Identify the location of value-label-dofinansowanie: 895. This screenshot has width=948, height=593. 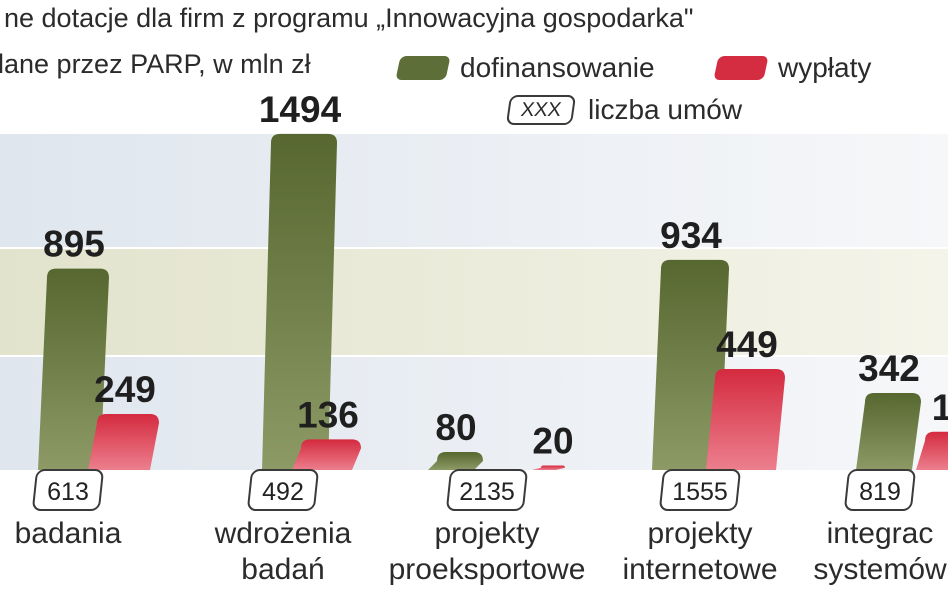
(74, 244).